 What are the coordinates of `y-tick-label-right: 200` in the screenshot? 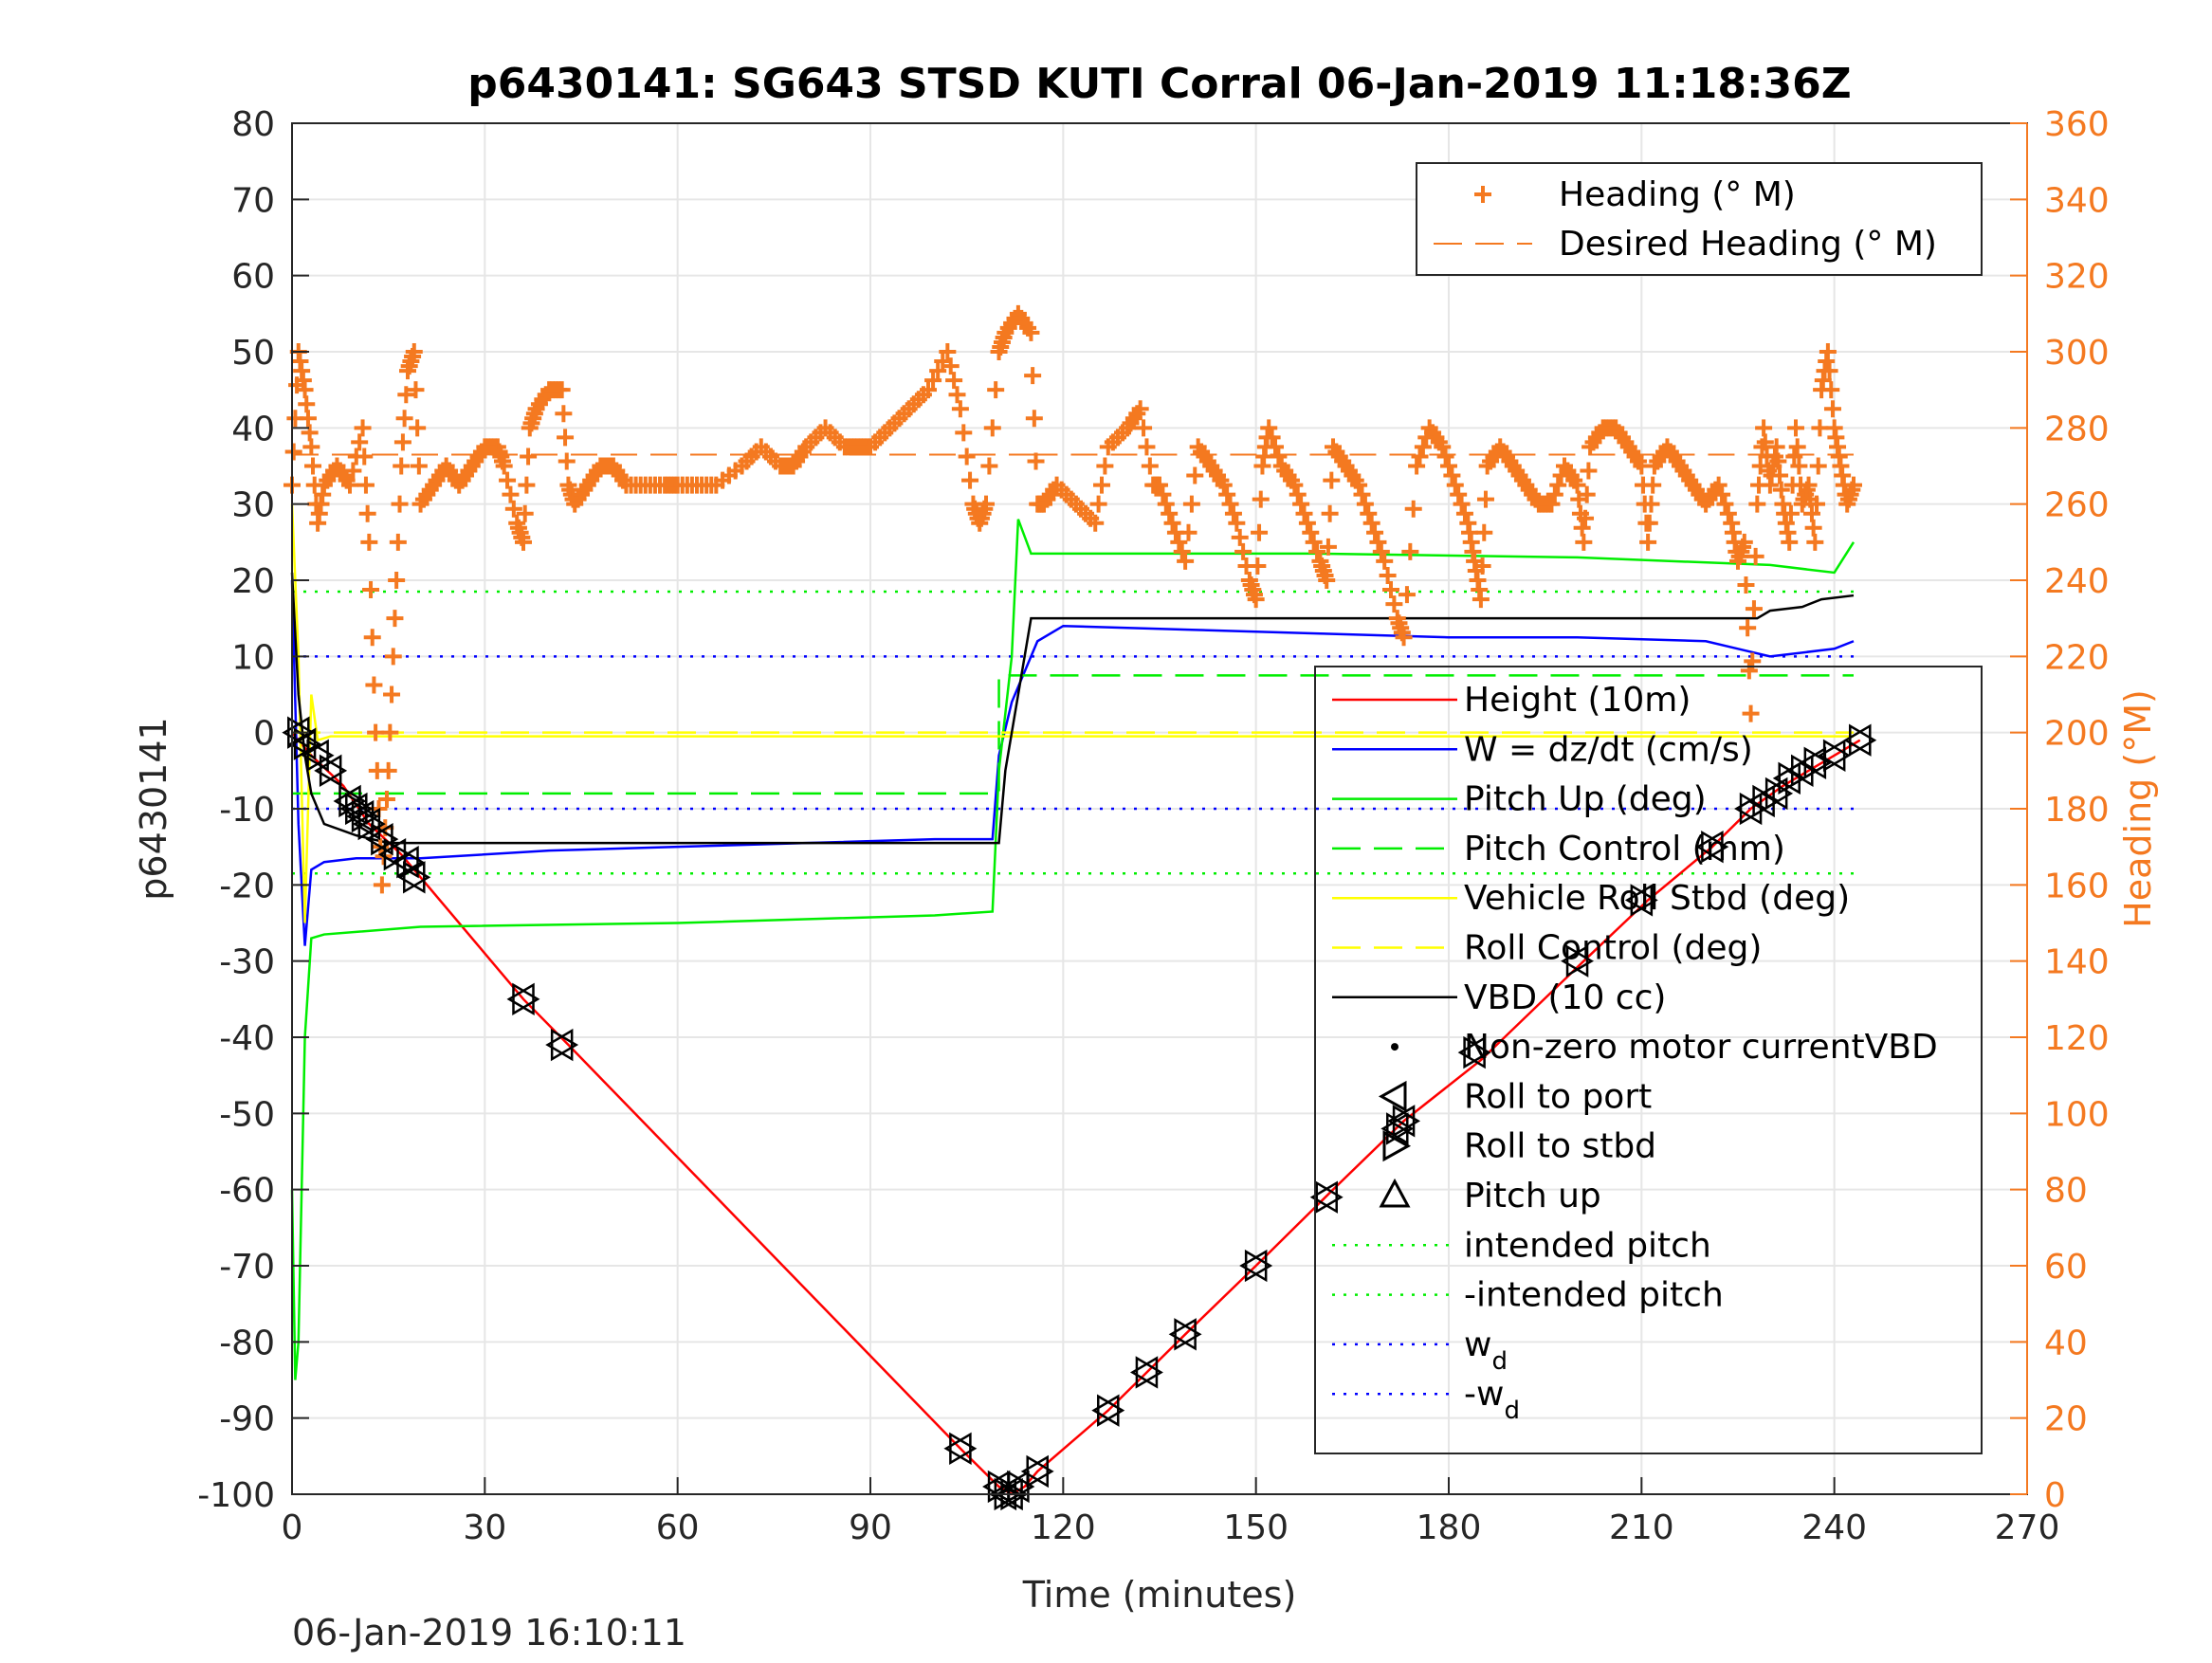 It's located at (2077, 734).